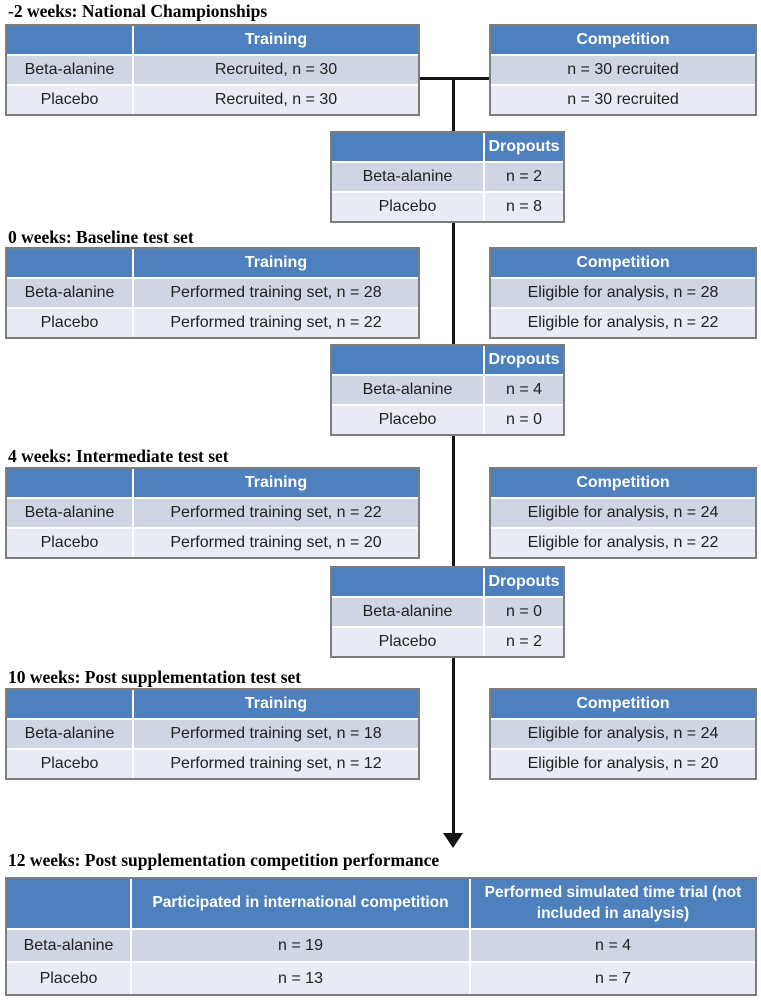 Image resolution: width=761 pixels, height=1000 pixels. What do you see at coordinates (613, 978) in the screenshot?
I see `final-time-trial-value-cell: n = 7` at bounding box center [613, 978].